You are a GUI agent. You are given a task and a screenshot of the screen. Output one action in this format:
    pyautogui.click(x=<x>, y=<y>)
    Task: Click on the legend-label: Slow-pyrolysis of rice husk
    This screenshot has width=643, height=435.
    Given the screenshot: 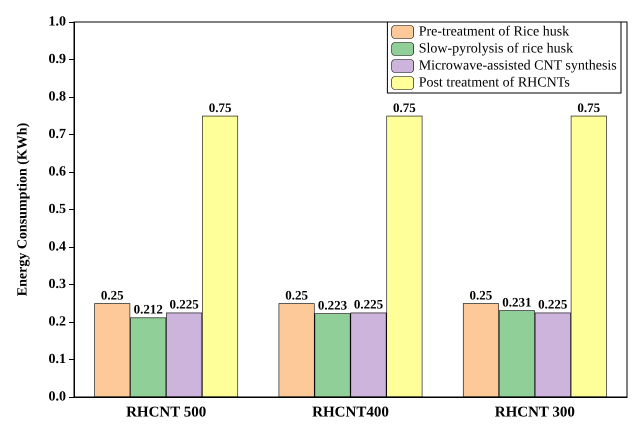 What is the action you would take?
    pyautogui.click(x=496, y=49)
    